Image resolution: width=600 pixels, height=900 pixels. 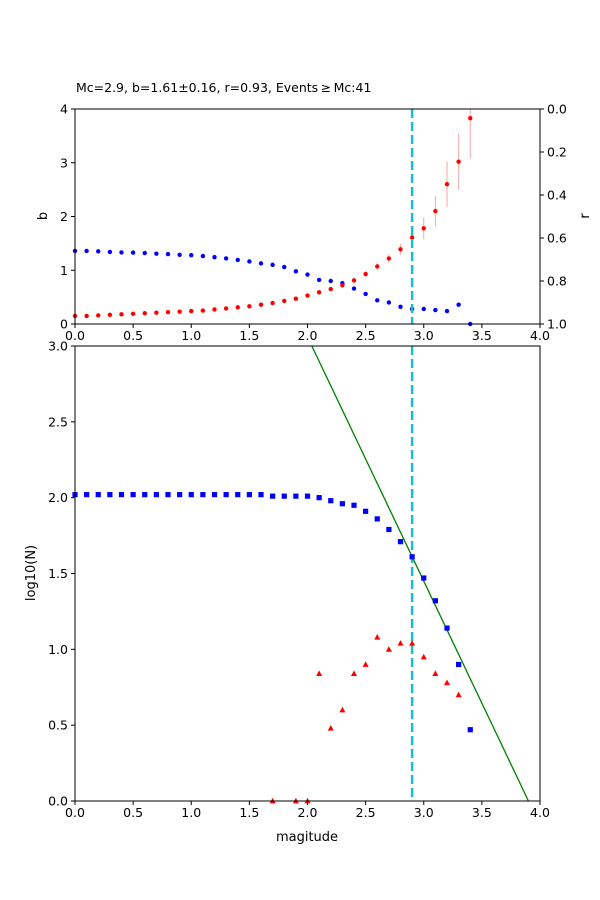 What do you see at coordinates (366, 812) in the screenshot?
I see `bottom-x-tick-label: 2.5` at bounding box center [366, 812].